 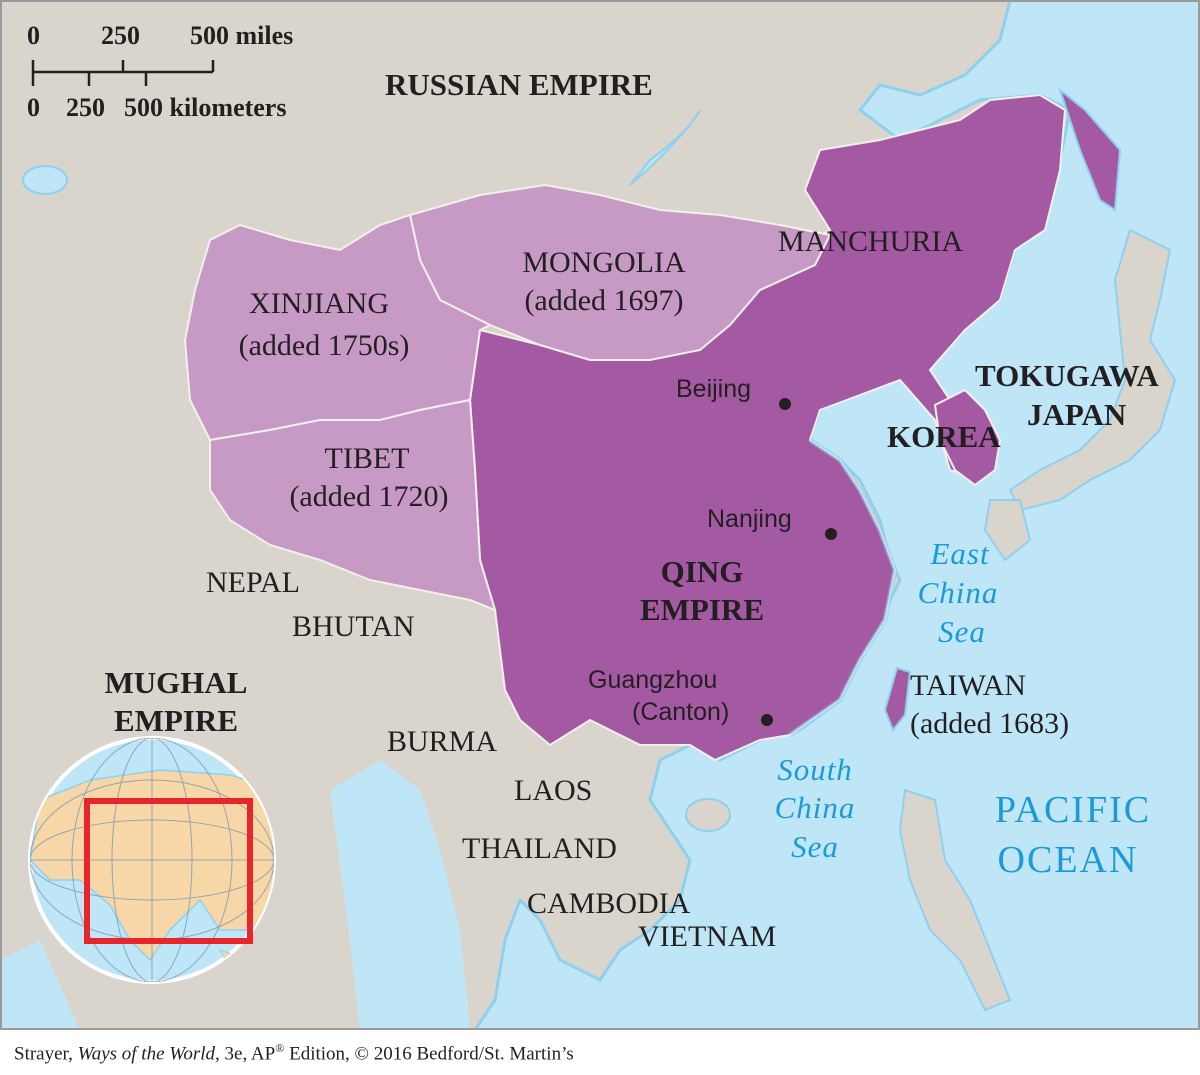 I want to click on label-tibet: TIBET, so click(x=367, y=458).